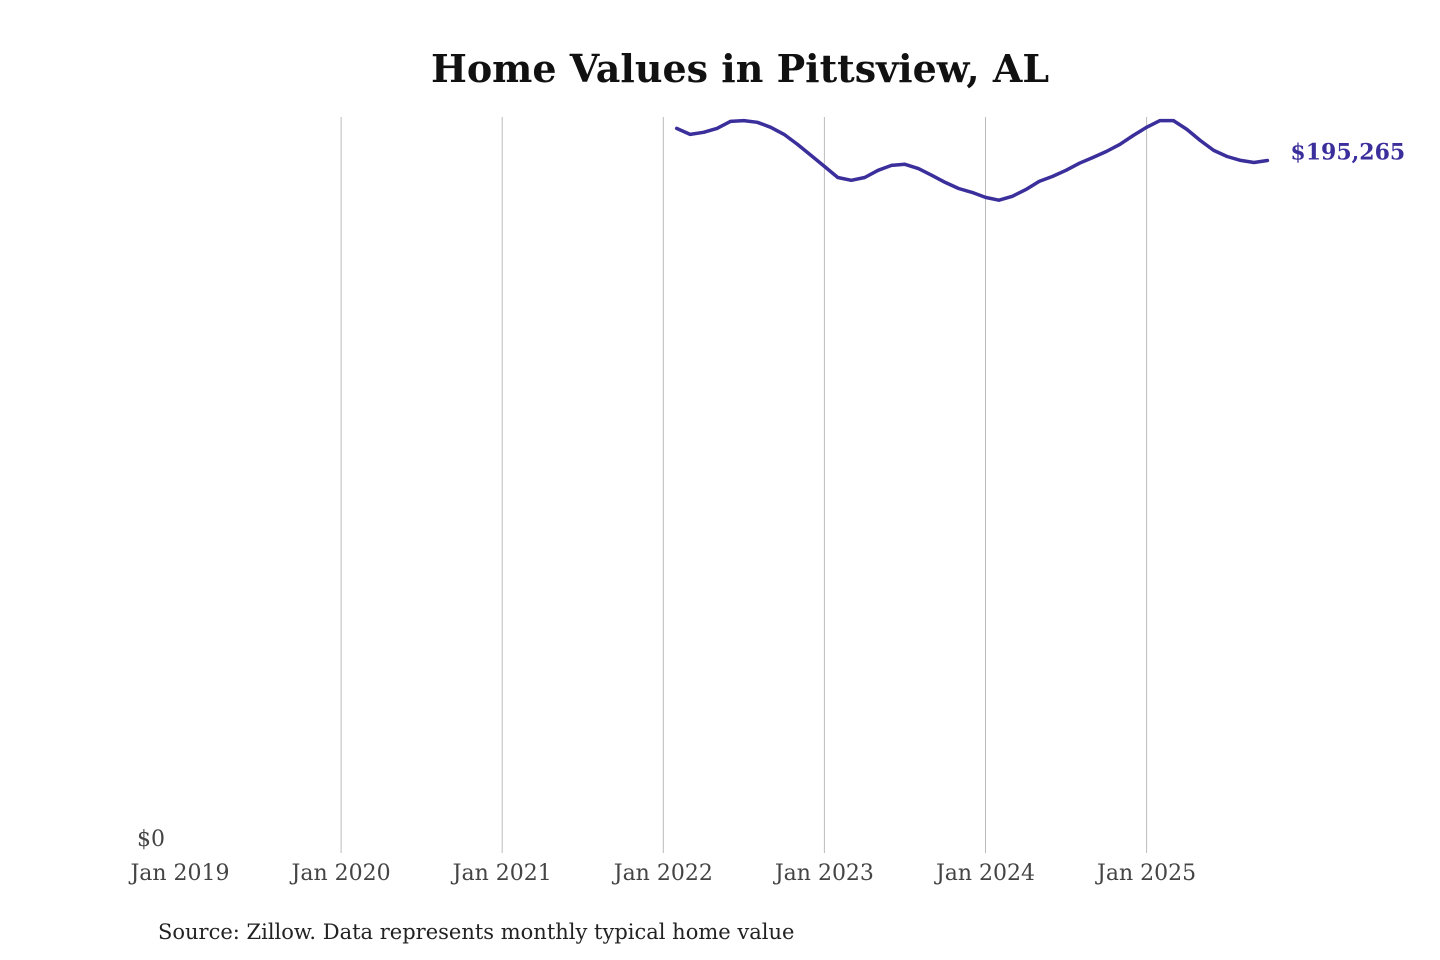 The height and width of the screenshot is (960, 1440). Describe the element at coordinates (1145, 873) in the screenshot. I see `x-tick-label: Jan 2025` at that location.